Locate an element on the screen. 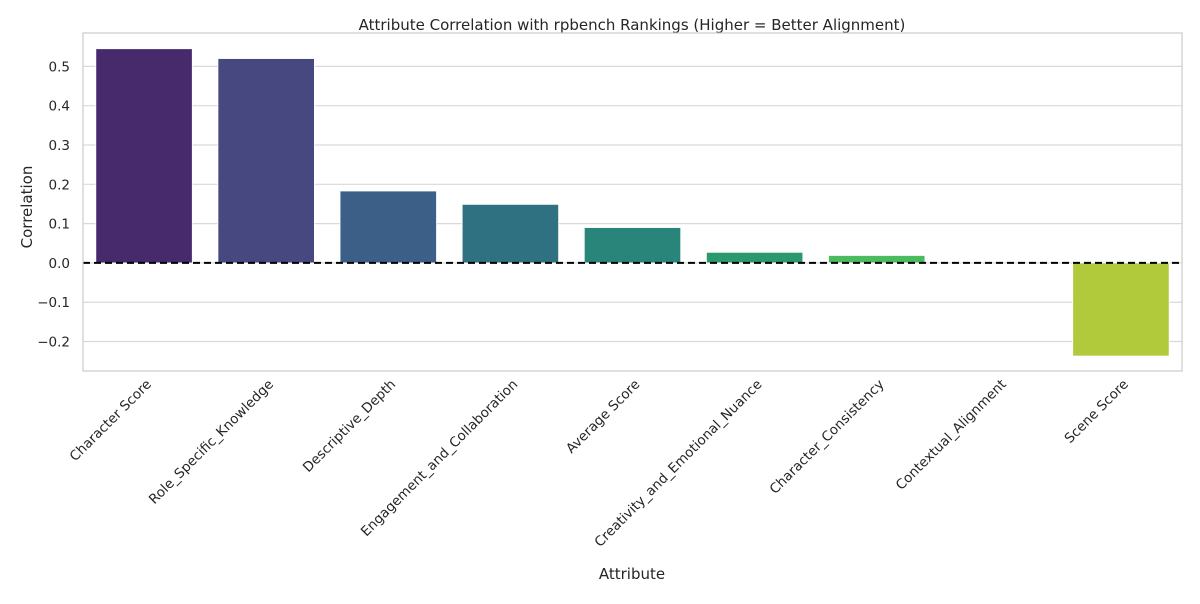 The width and height of the screenshot is (1200, 604). y-tick-label: 0.4 is located at coordinates (59, 107).